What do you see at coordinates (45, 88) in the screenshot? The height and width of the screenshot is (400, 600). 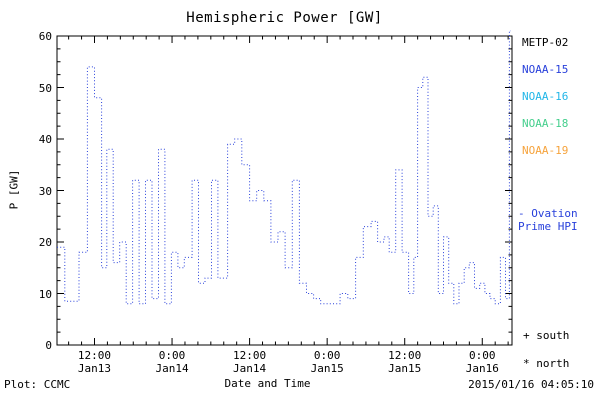 I see `y-tick-label: 50` at bounding box center [45, 88].